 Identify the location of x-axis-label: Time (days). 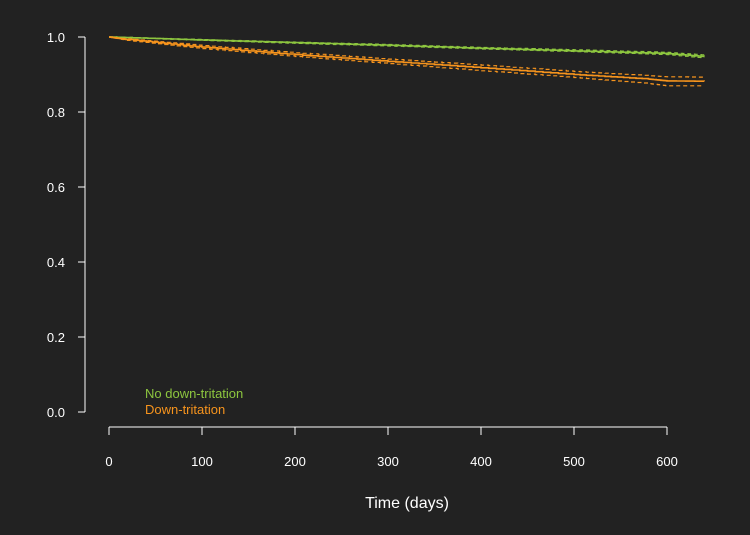
(407, 503).